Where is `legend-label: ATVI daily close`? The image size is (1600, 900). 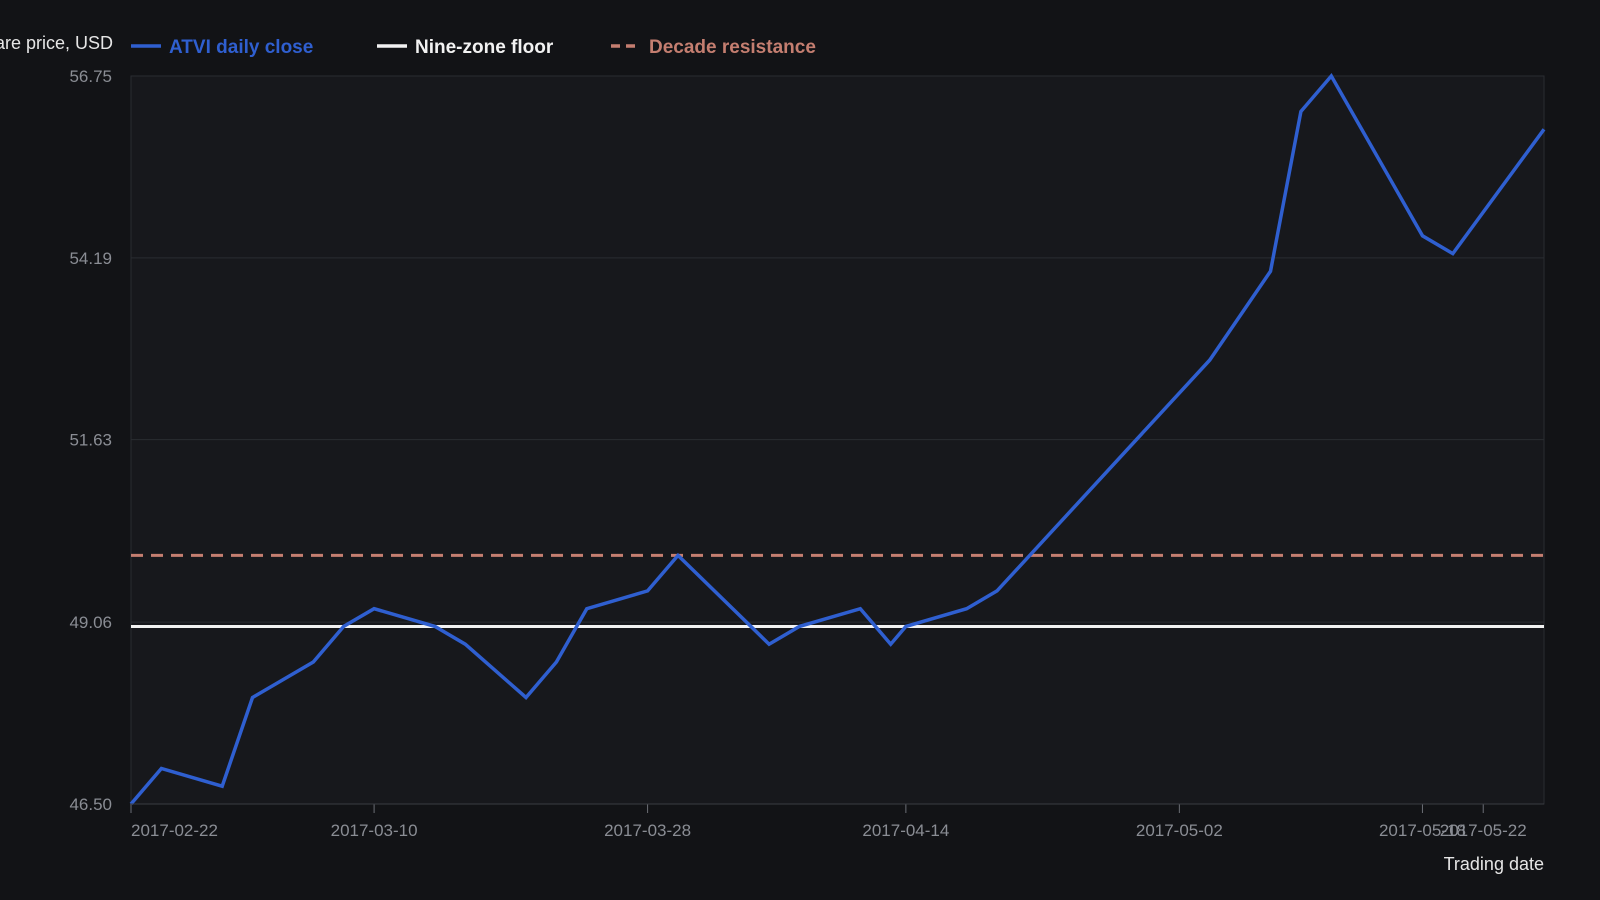 legend-label: ATVI daily close is located at coordinates (241, 47).